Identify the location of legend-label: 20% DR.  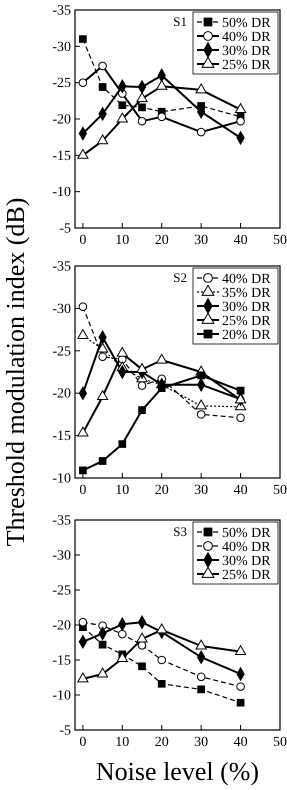
(247, 335).